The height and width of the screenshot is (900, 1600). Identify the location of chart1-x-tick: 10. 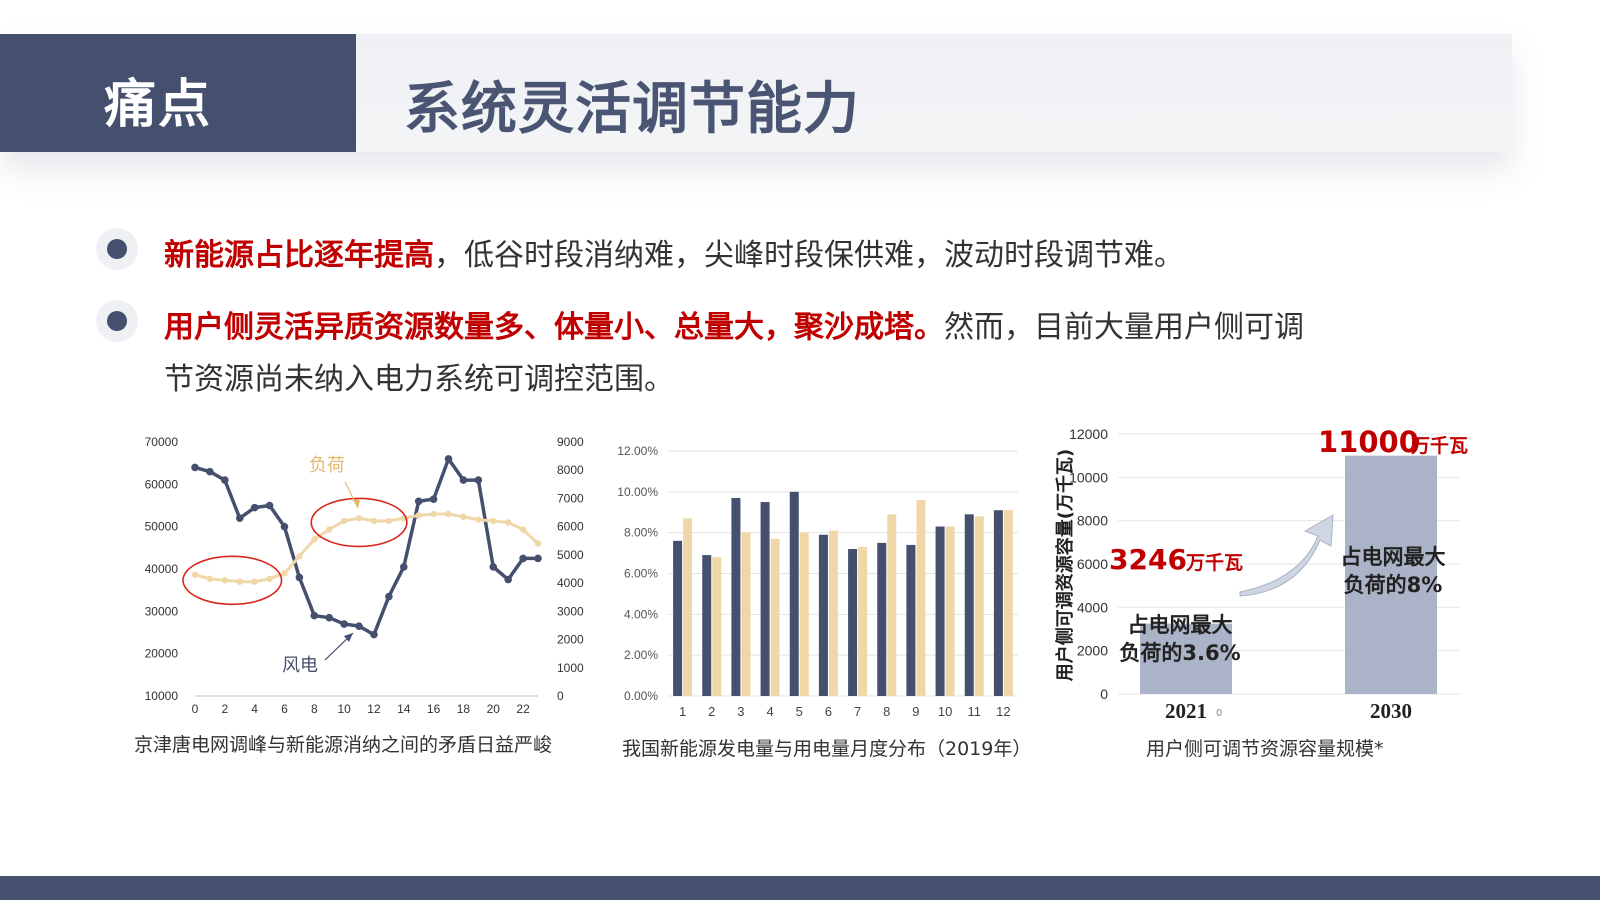
(344, 709).